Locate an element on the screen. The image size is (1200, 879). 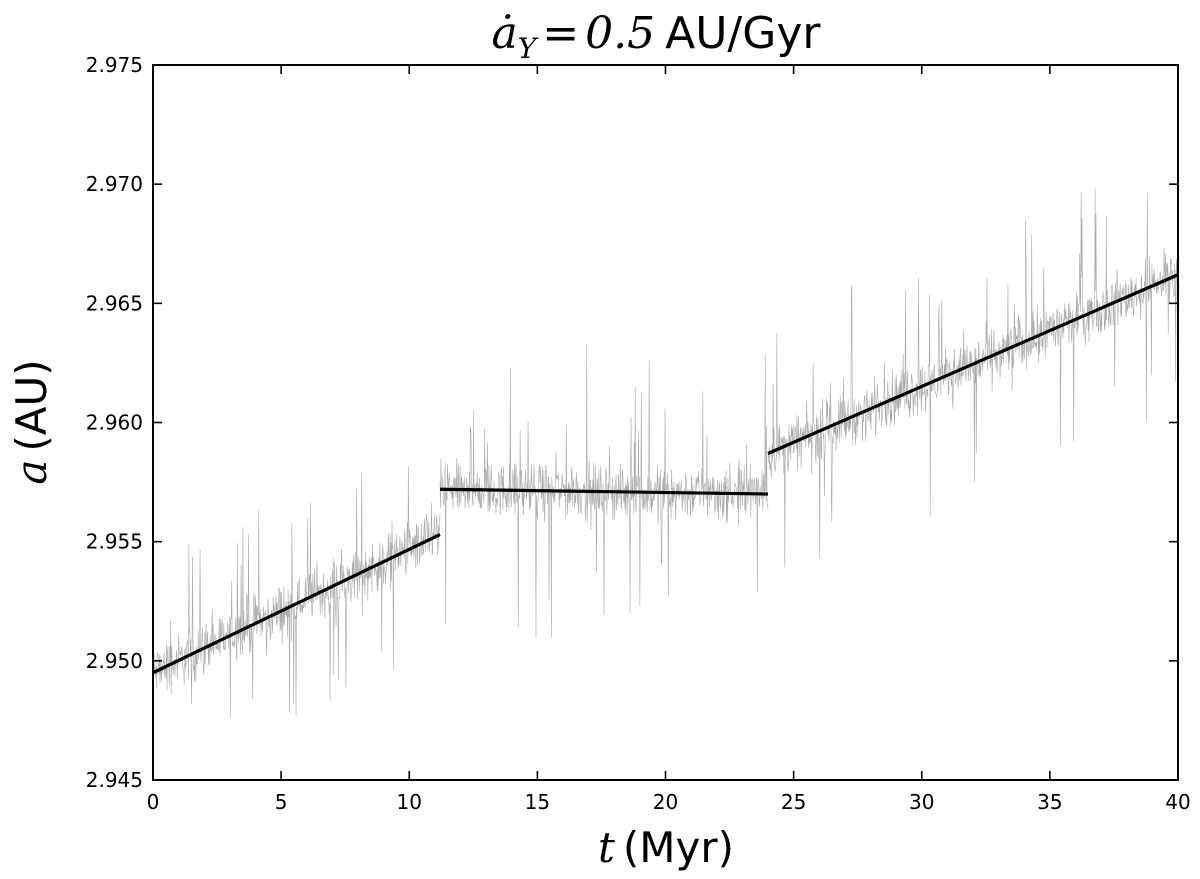
x-tick-label: 30 is located at coordinates (921, 802).